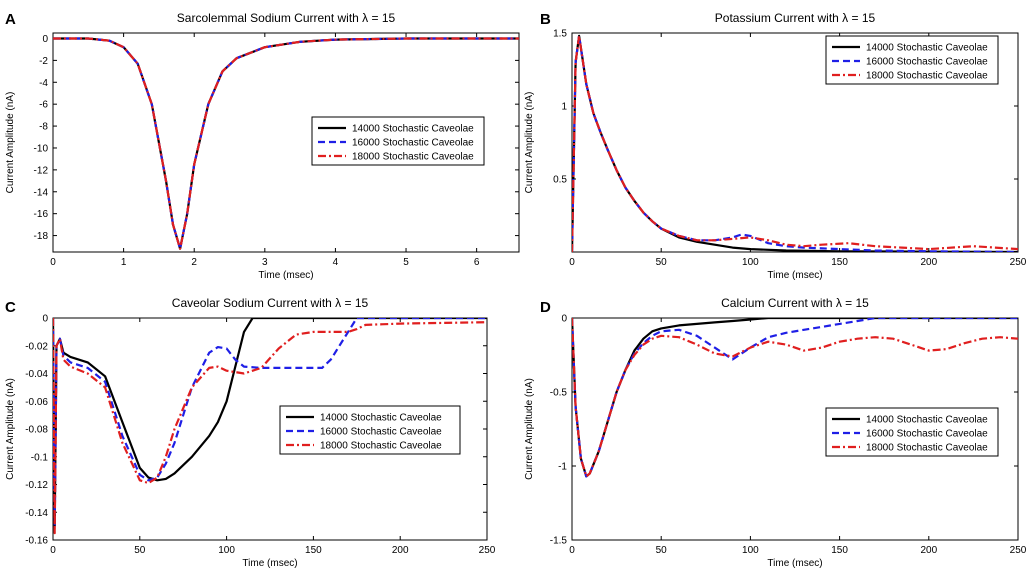  I want to click on y-tick-label: -4, so click(43, 83).